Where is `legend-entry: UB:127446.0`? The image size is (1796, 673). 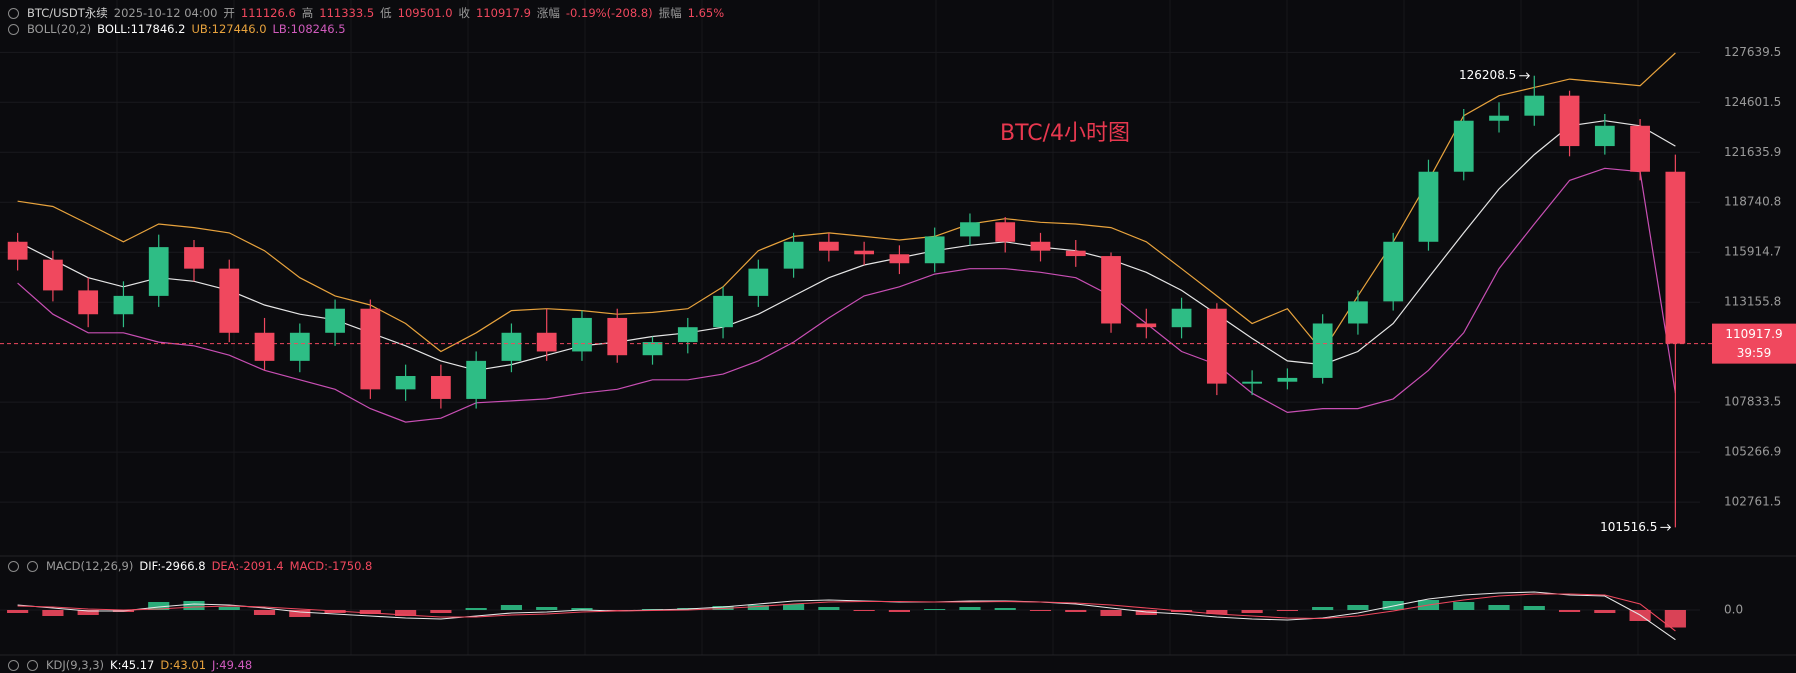 legend-entry: UB:127446.0 is located at coordinates (229, 29).